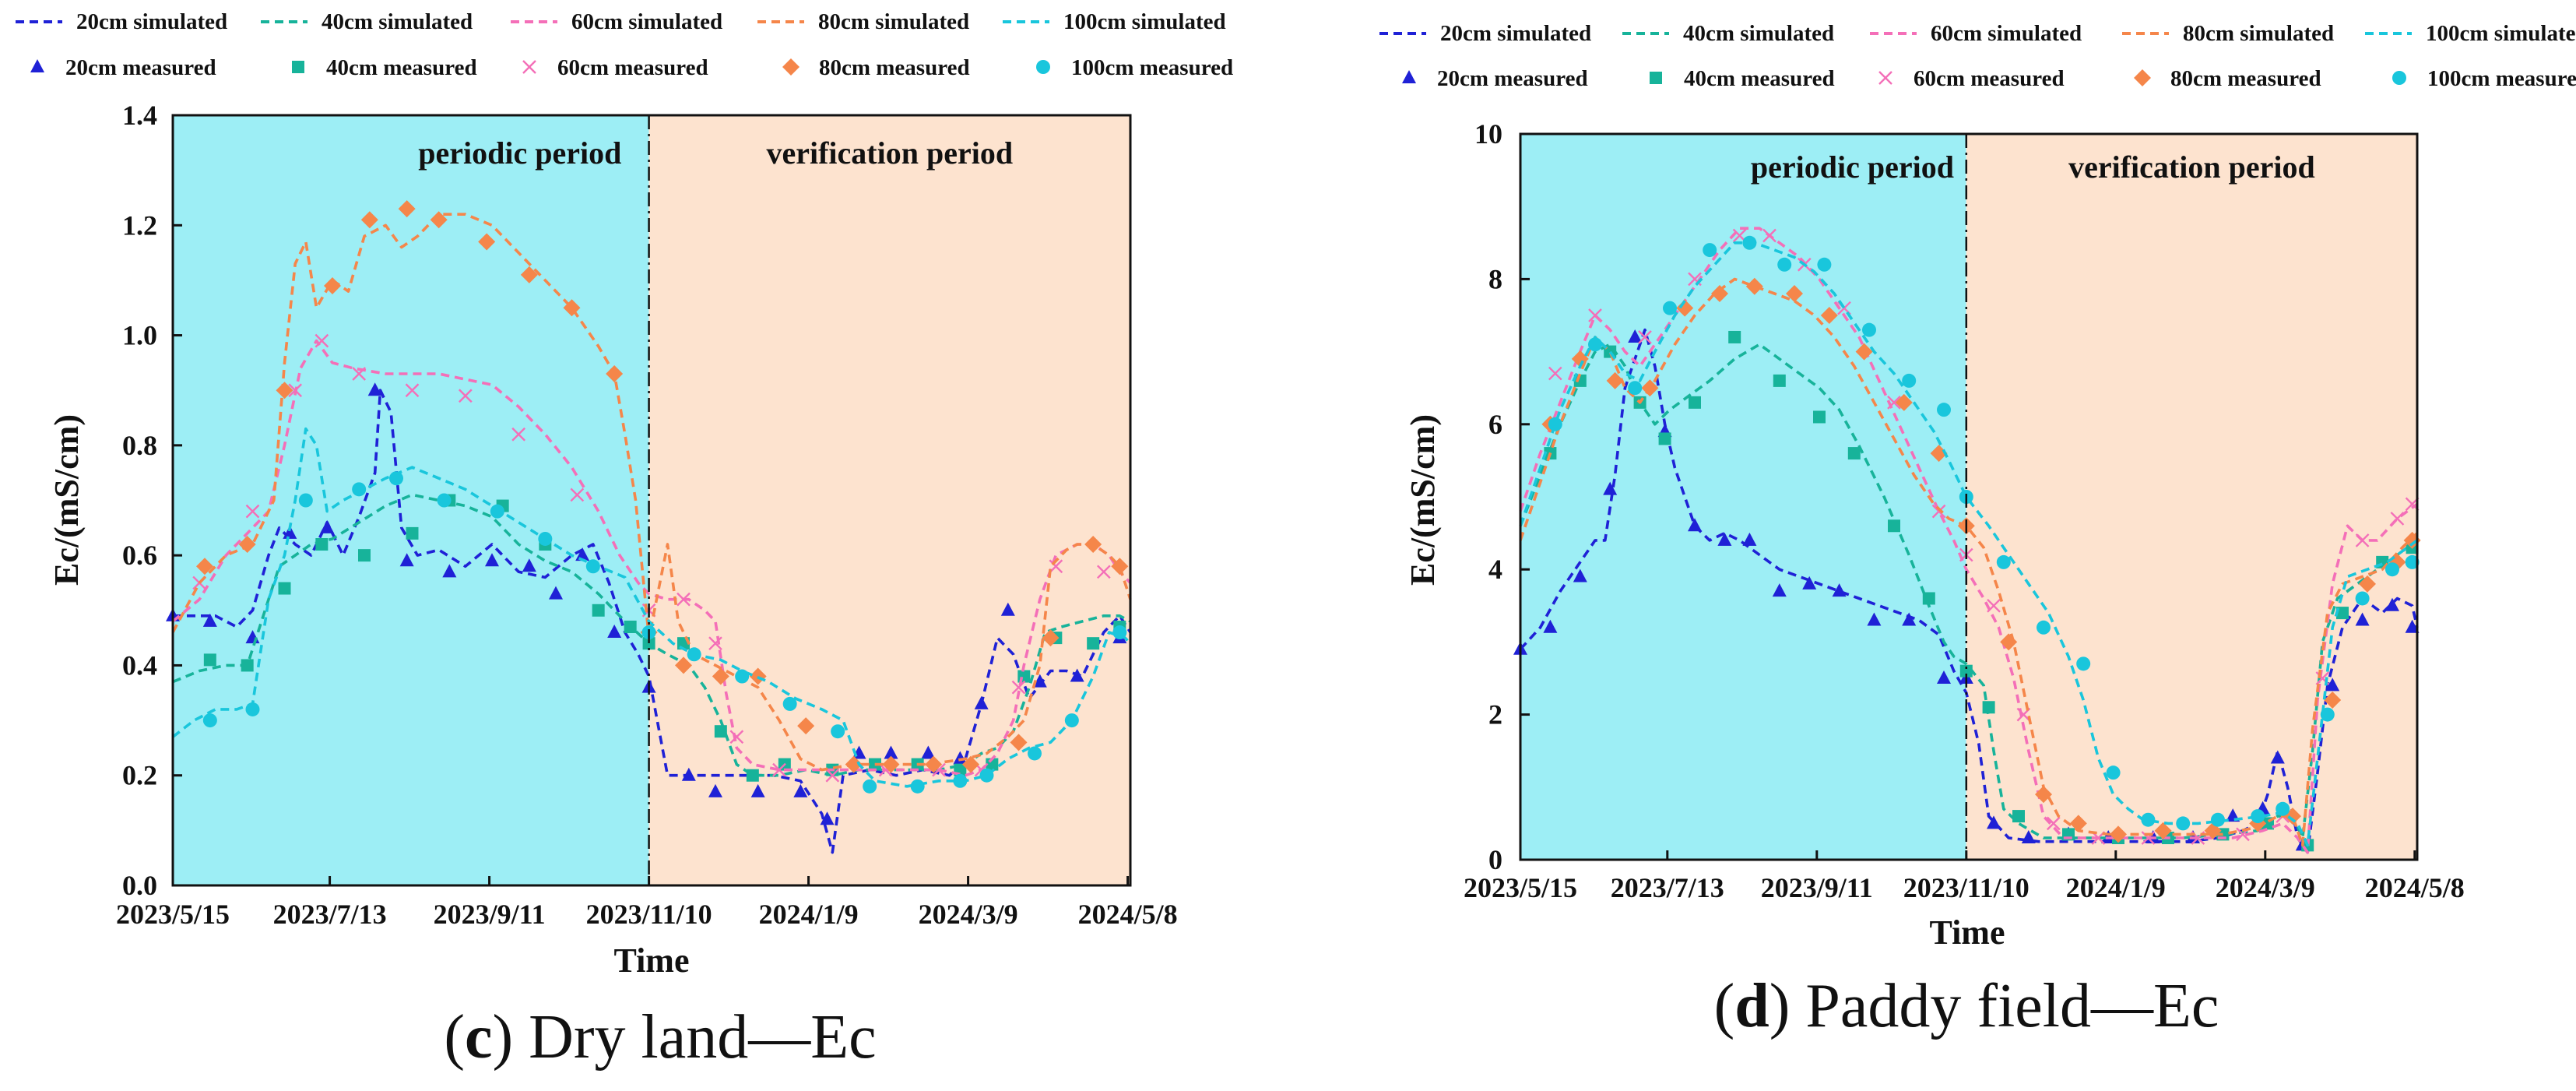 This screenshot has height=1091, width=2576. What do you see at coordinates (1645, 337) in the screenshot?
I see `series-d60-measured-point-2-stroke-b` at bounding box center [1645, 337].